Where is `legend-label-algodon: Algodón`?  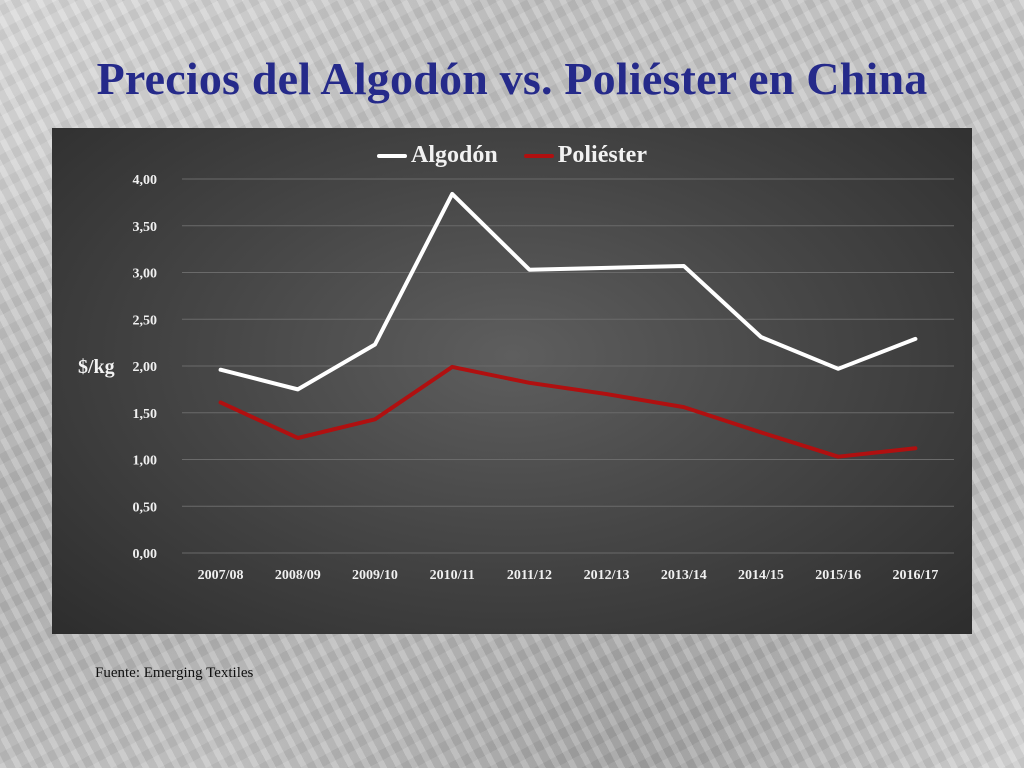
legend-label-algodon: Algodón is located at coordinates (454, 155).